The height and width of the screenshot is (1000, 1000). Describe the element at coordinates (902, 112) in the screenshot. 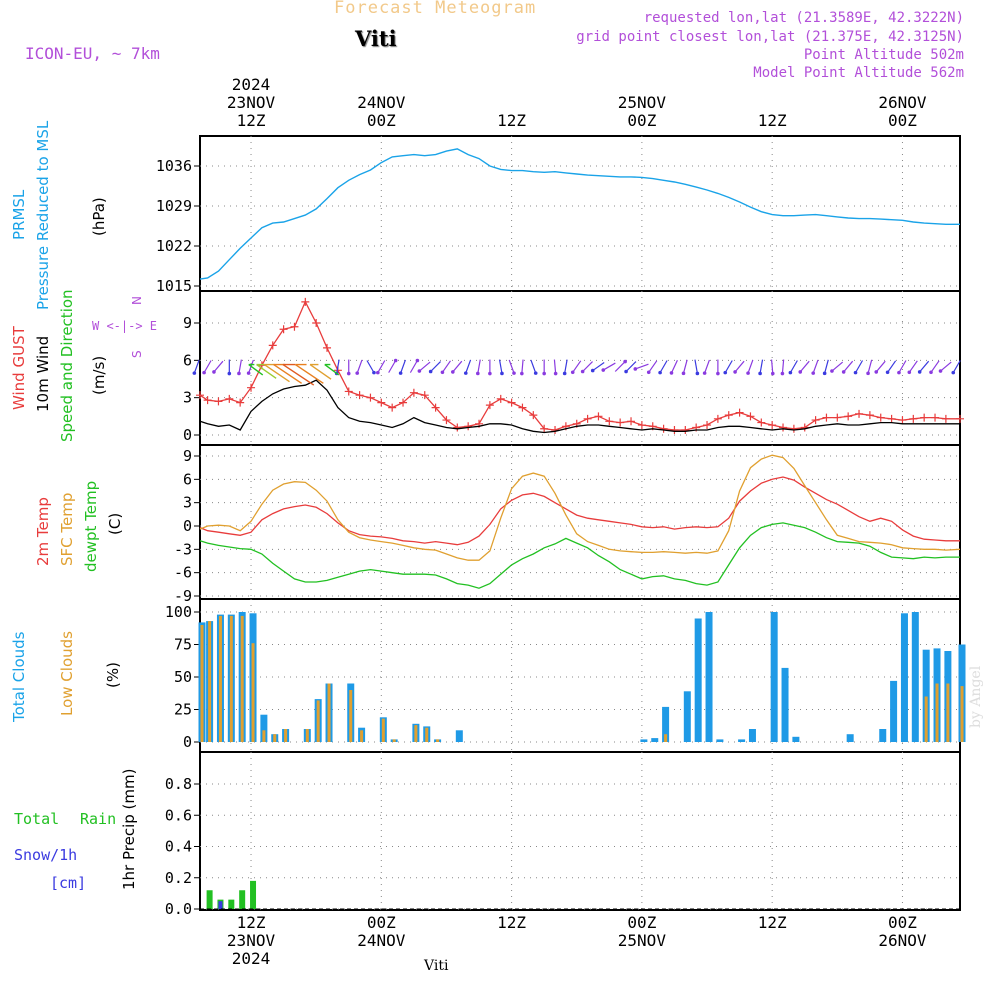

I see `time-tick-label: 26NOV 00Z` at that location.